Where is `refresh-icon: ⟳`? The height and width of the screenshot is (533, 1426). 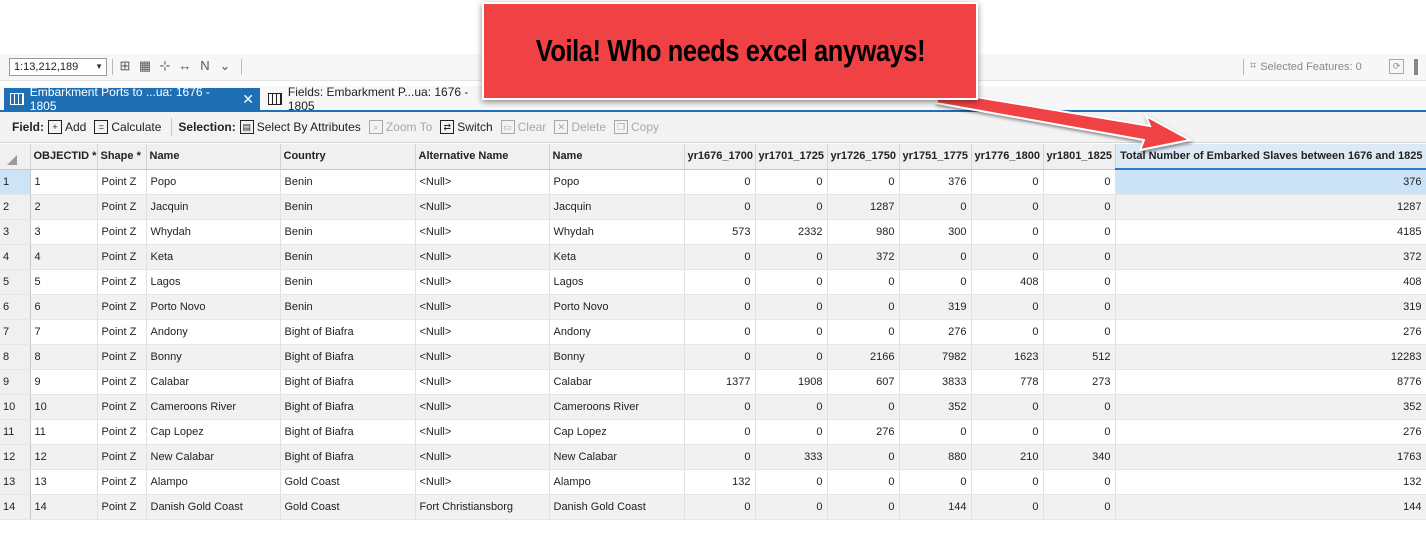 refresh-icon: ⟳ is located at coordinates (1396, 66).